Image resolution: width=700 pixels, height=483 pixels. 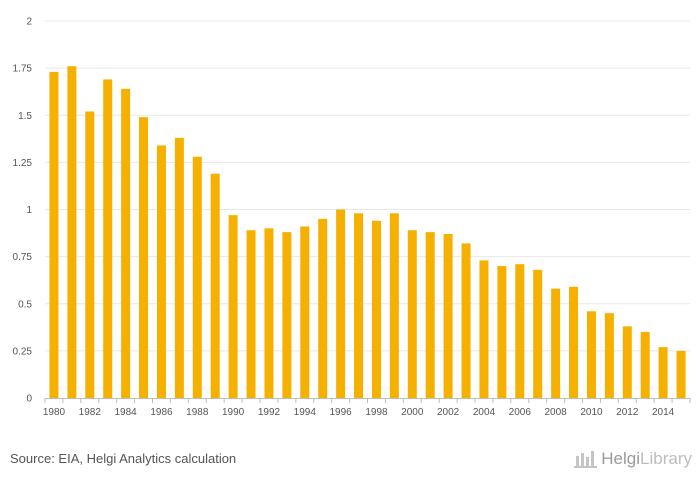 I want to click on x-tick-label: 1982, so click(x=90, y=412).